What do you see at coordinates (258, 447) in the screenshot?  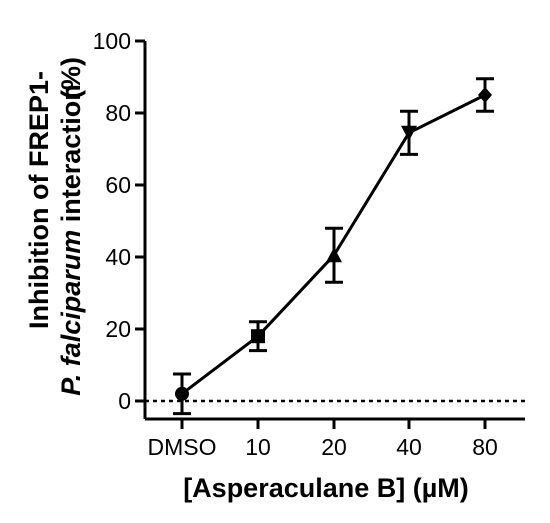 I see `x-tick-label: 10` at bounding box center [258, 447].